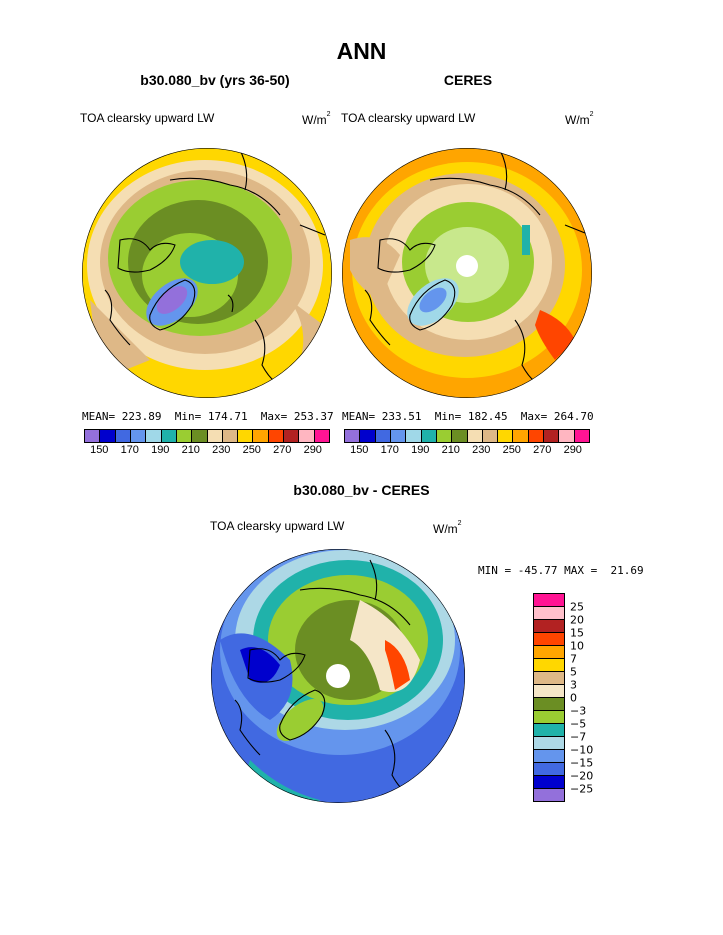  Describe the element at coordinates (578, 724) in the screenshot. I see `colorbar-tick-label: −5` at that location.